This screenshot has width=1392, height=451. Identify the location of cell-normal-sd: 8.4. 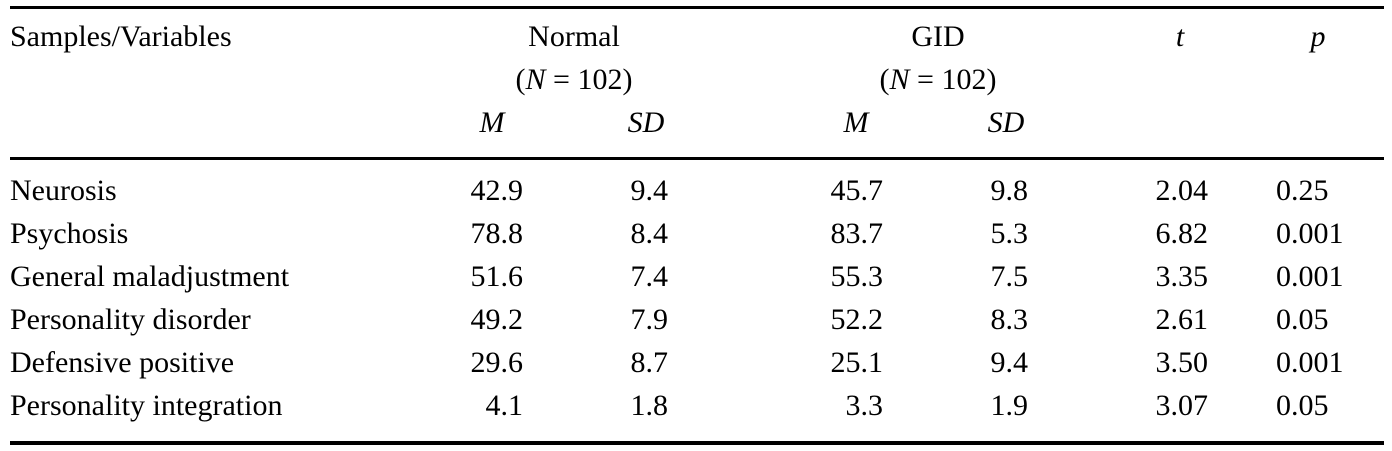
(649, 233).